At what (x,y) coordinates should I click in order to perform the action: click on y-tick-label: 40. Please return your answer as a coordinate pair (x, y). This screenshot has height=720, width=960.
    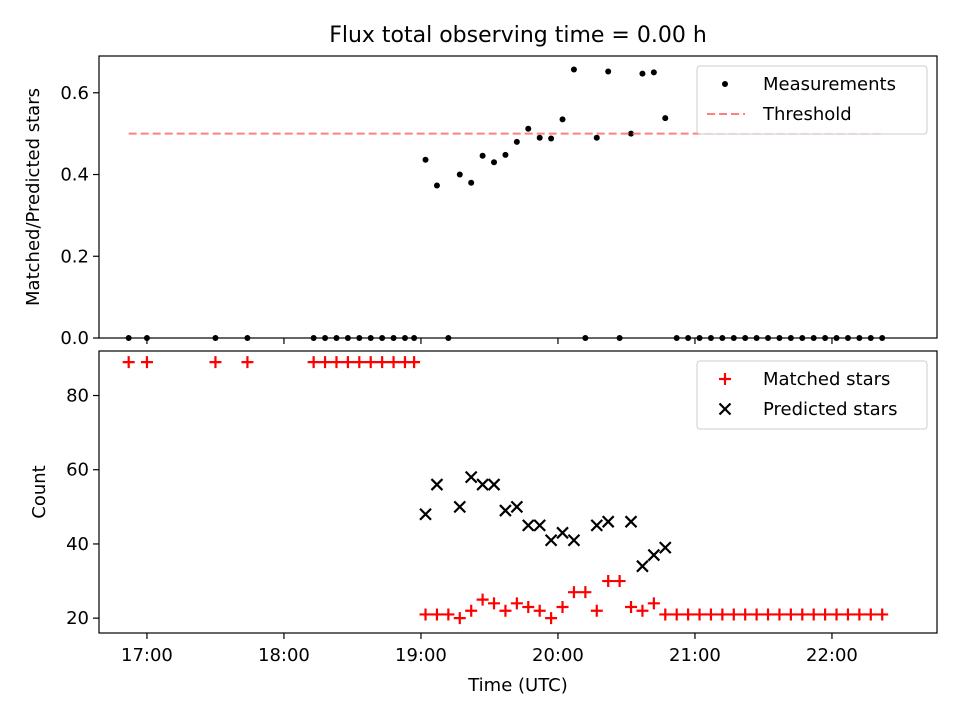
    Looking at the image, I should click on (77, 544).